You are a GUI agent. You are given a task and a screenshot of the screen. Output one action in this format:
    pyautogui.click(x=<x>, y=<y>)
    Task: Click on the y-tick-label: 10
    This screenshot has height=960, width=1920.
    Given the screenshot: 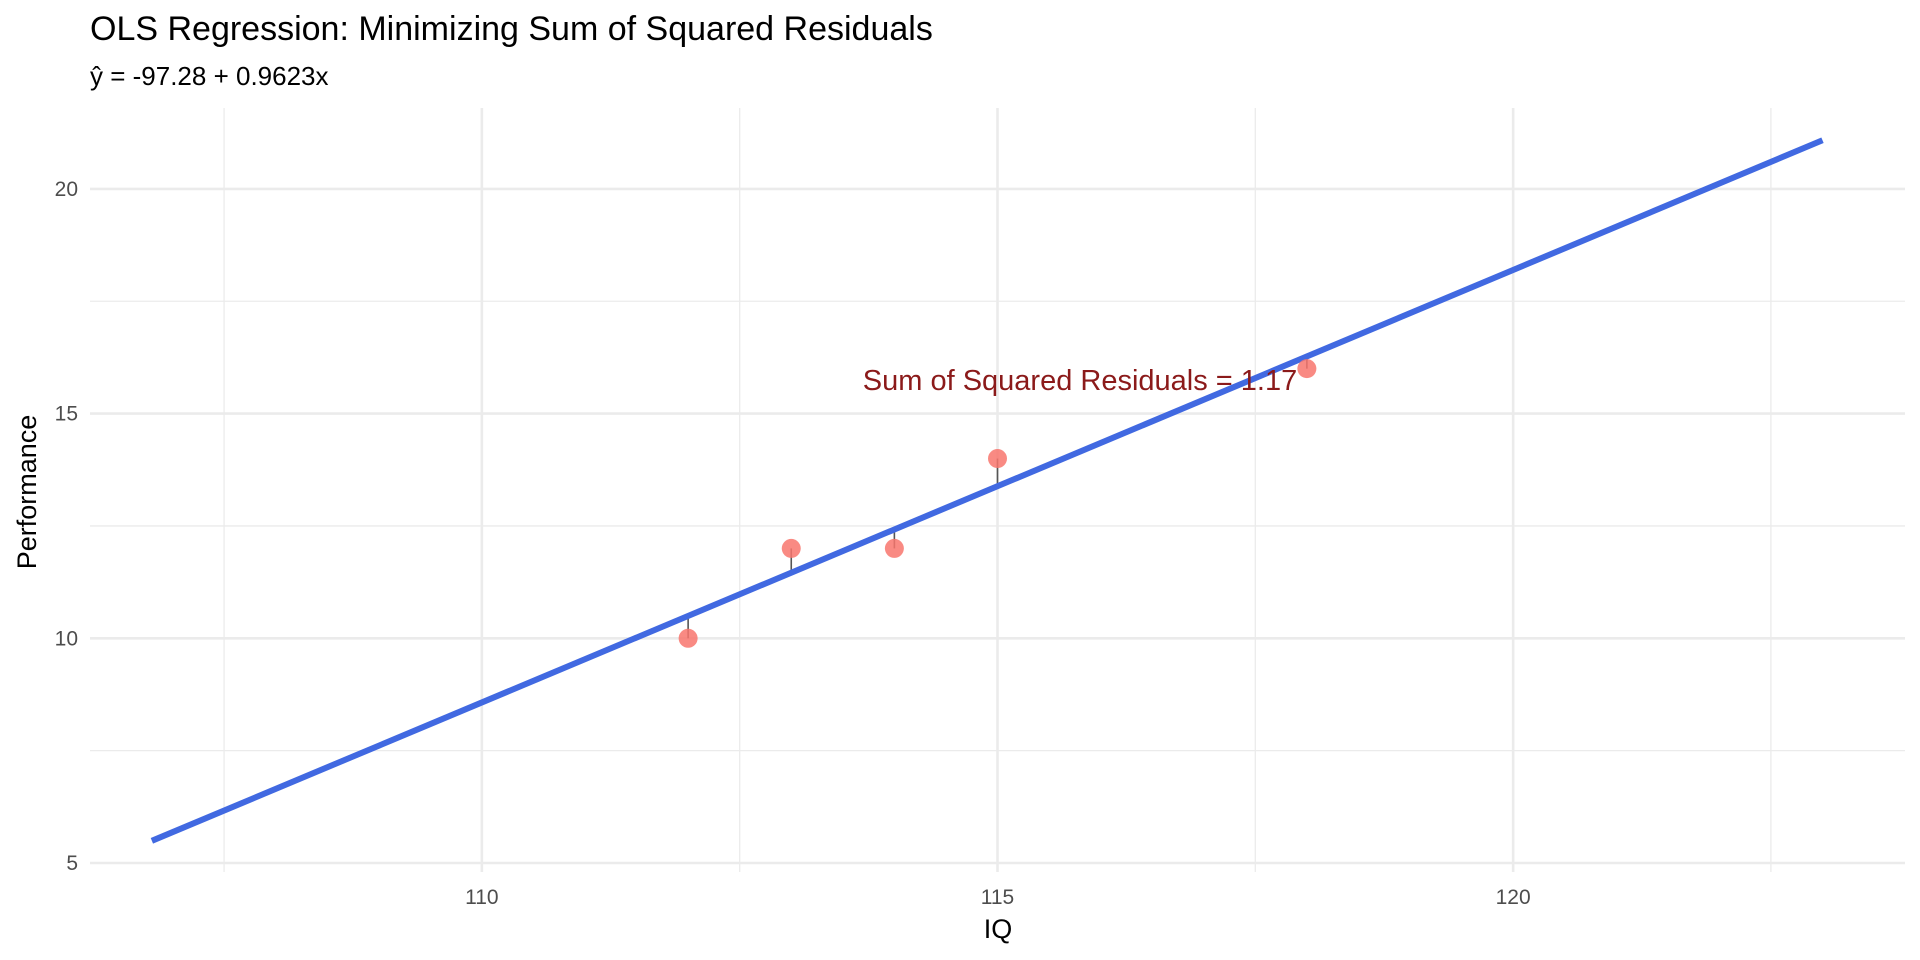 What is the action you would take?
    pyautogui.click(x=66, y=638)
    